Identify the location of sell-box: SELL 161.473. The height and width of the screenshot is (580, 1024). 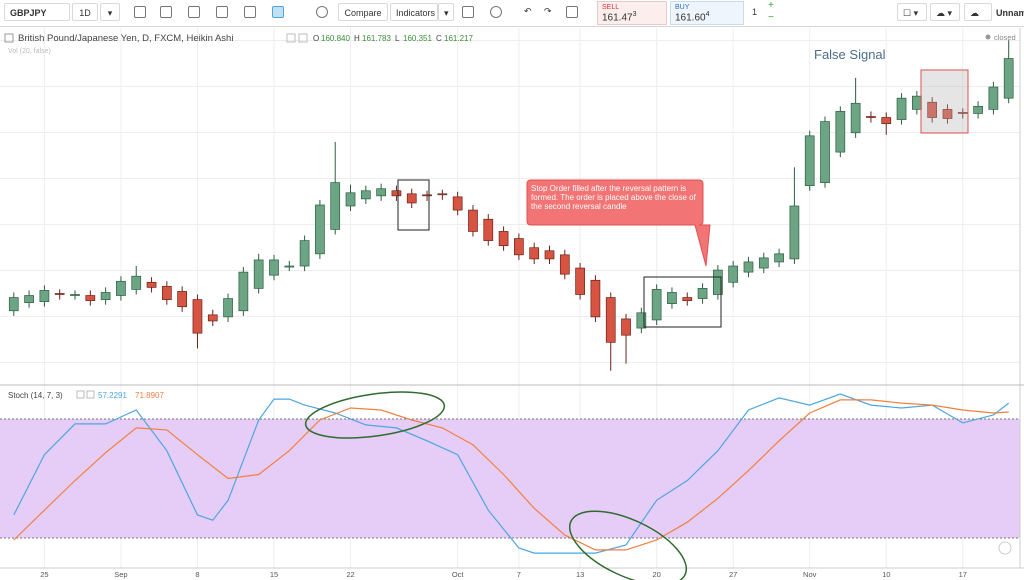
(632, 13).